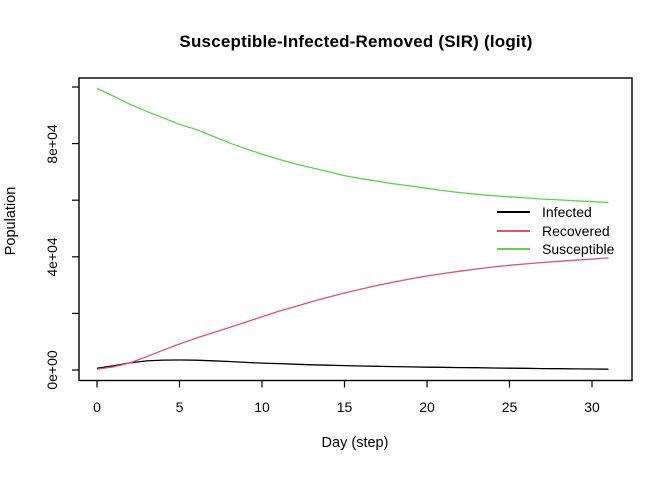  What do you see at coordinates (52, 370) in the screenshot?
I see `y-tick-label: 0e+00` at bounding box center [52, 370].